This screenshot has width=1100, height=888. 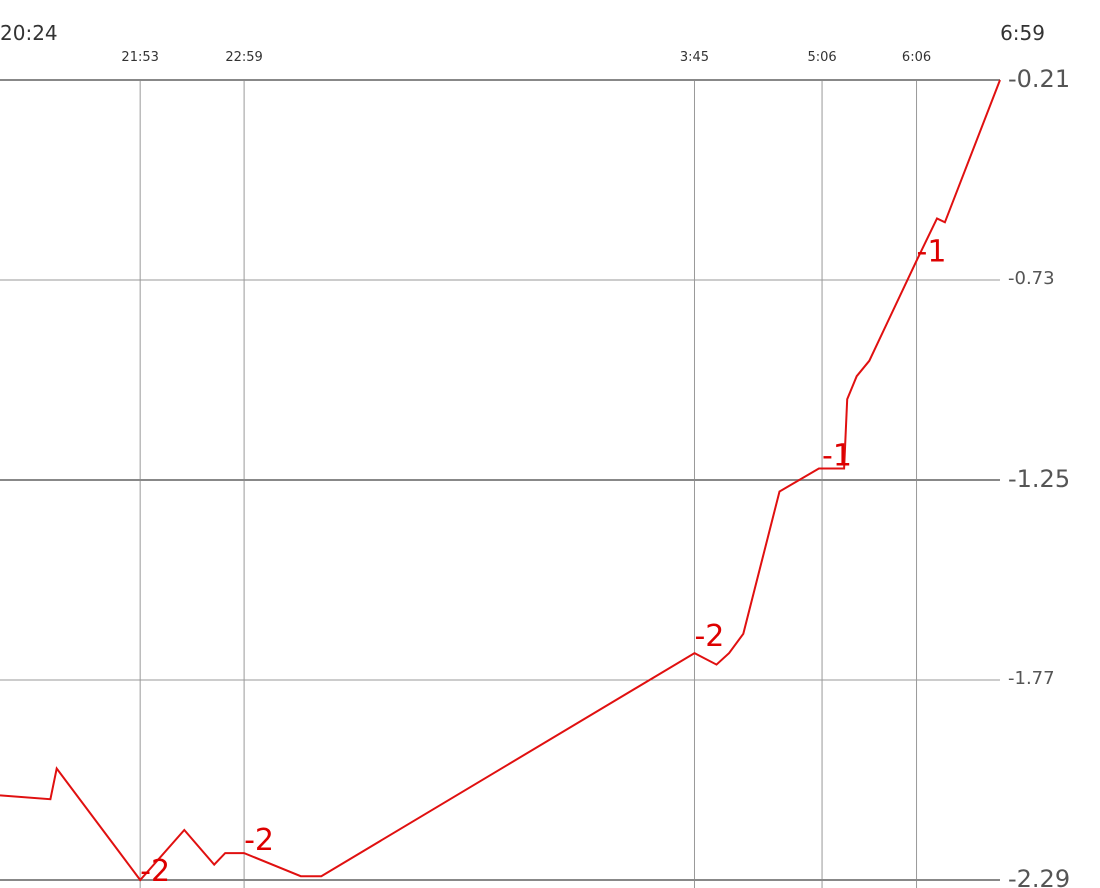 I want to click on y-tick-label: -1.25, so click(x=1039, y=479).